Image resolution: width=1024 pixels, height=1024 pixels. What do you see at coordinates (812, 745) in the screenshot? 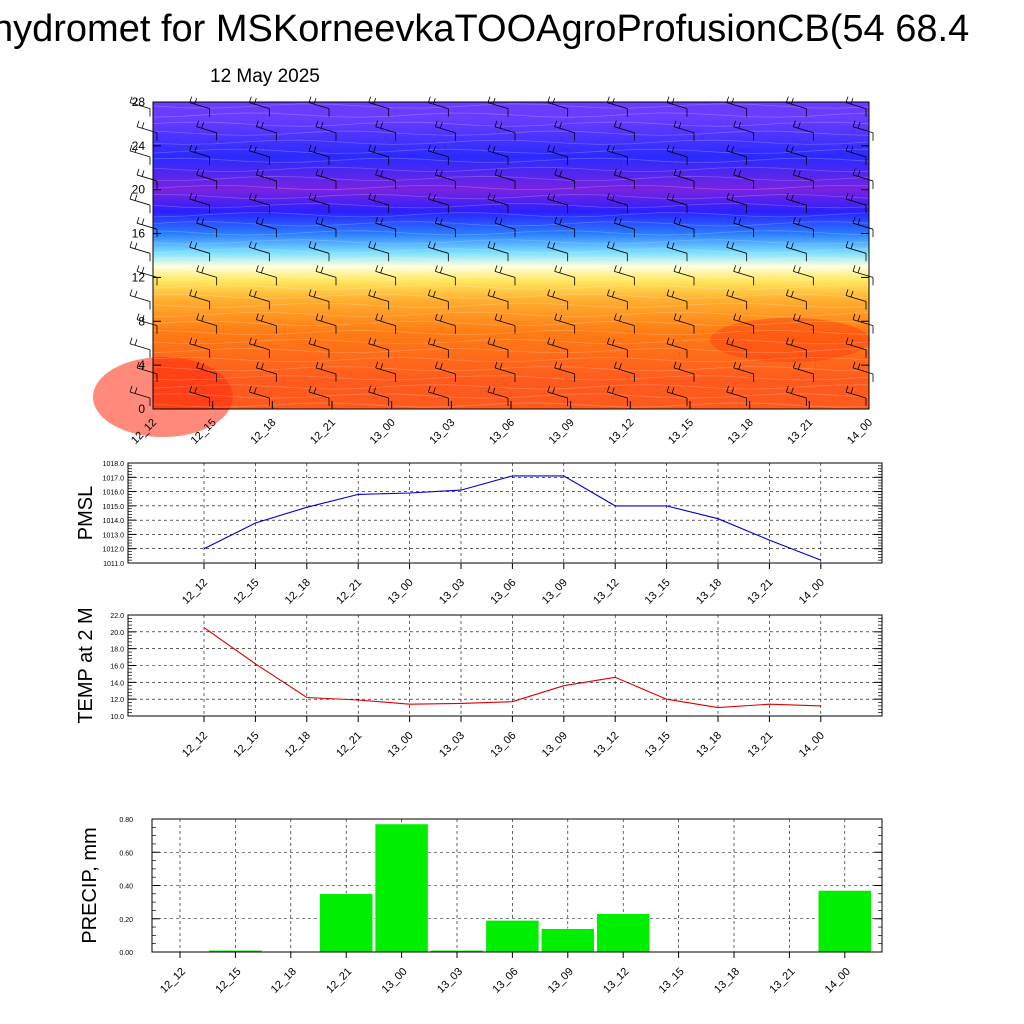
I see `x-tick-label: 14_00` at bounding box center [812, 745].